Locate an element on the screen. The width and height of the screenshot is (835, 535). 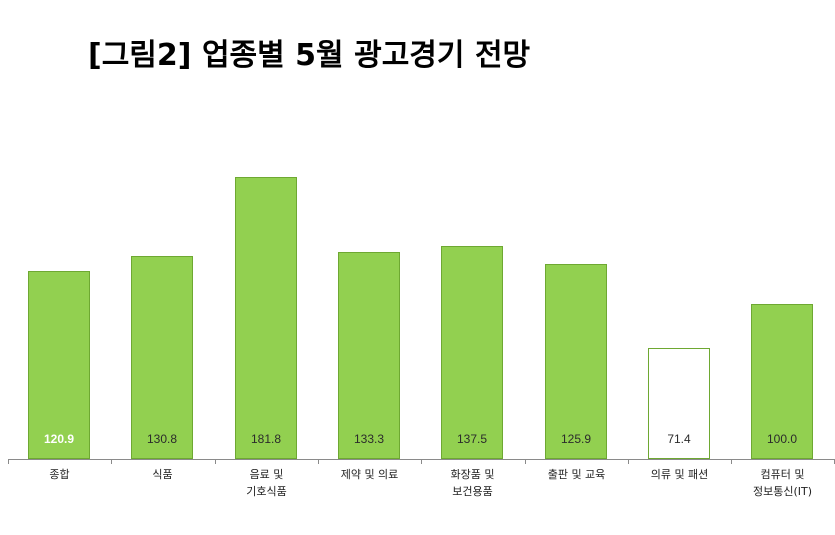
bar: 71.4 is located at coordinates (679, 403).